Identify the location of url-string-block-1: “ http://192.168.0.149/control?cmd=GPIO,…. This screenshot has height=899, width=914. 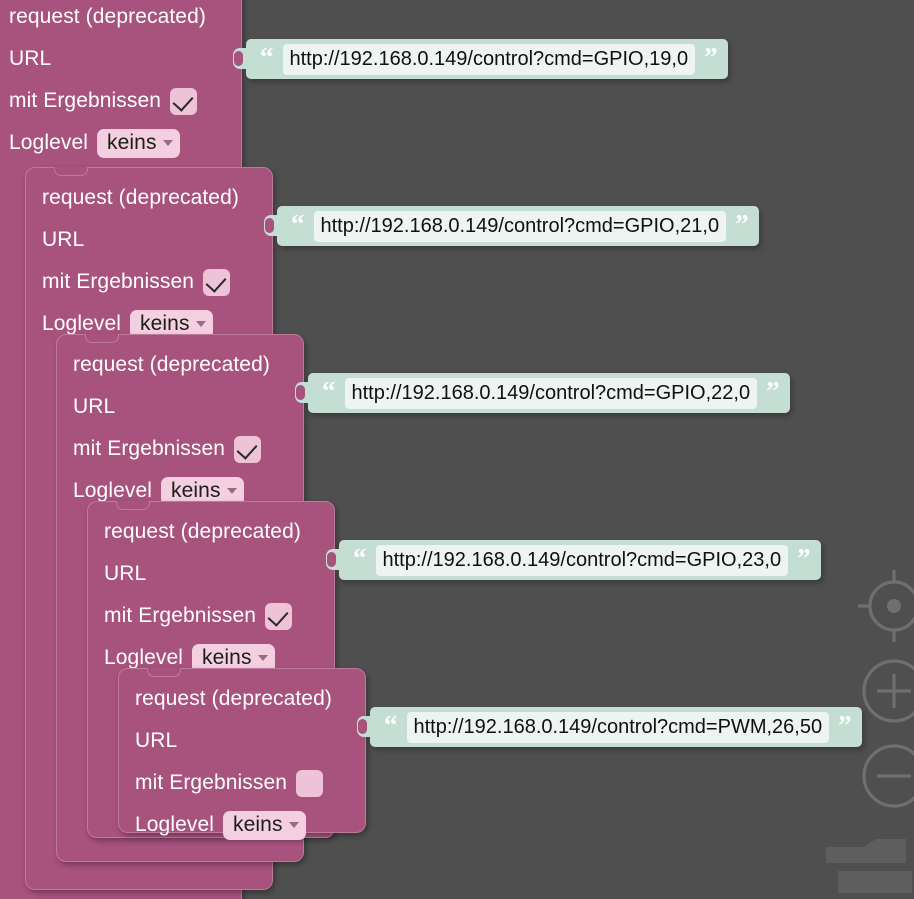
(480, 59).